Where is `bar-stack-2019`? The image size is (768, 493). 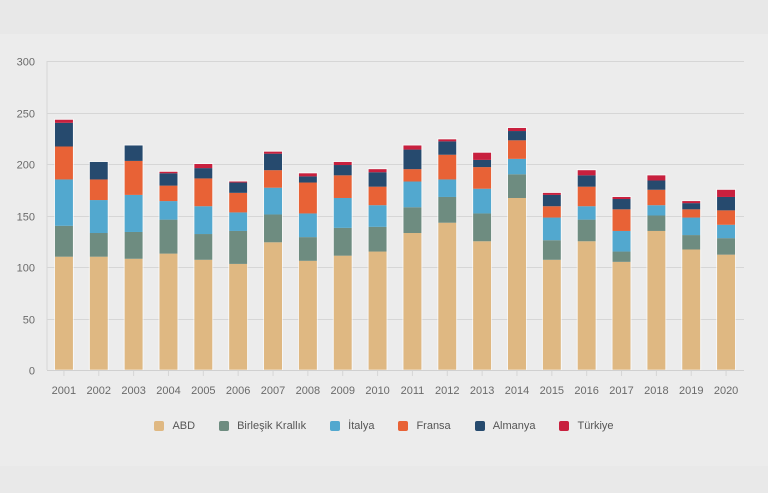 bar-stack-2019 is located at coordinates (691, 285).